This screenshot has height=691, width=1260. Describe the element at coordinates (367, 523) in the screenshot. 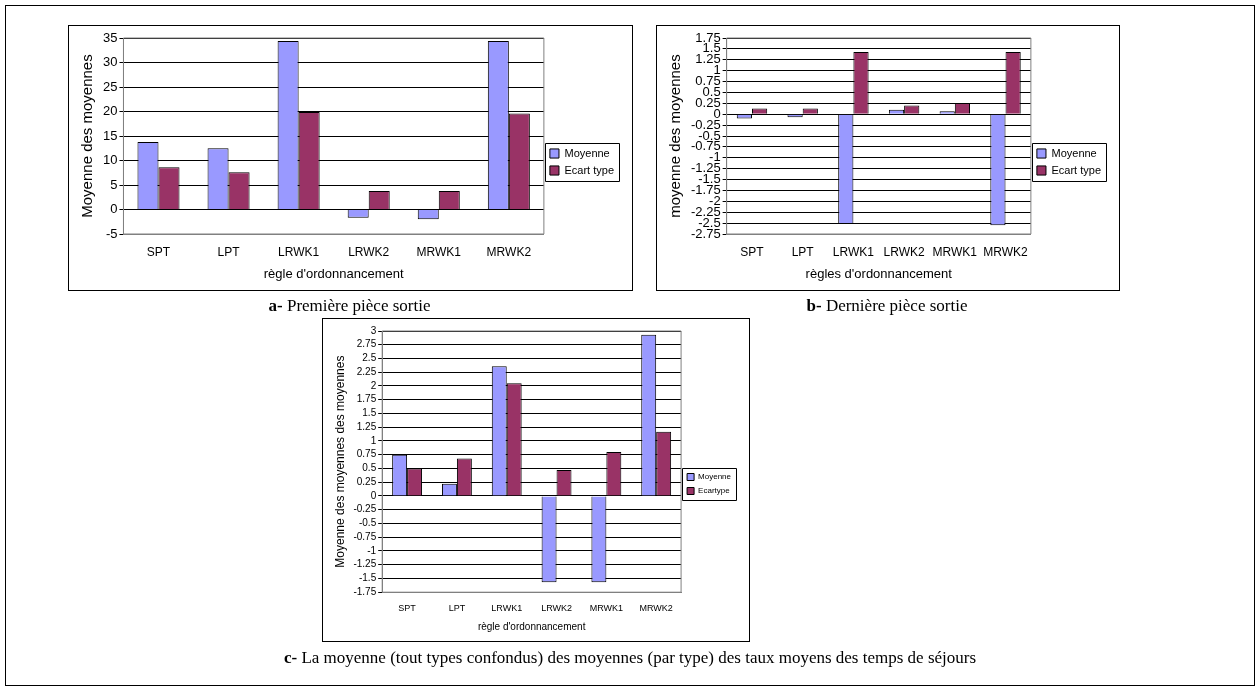

I see `y-tick-label: -0.5` at that location.